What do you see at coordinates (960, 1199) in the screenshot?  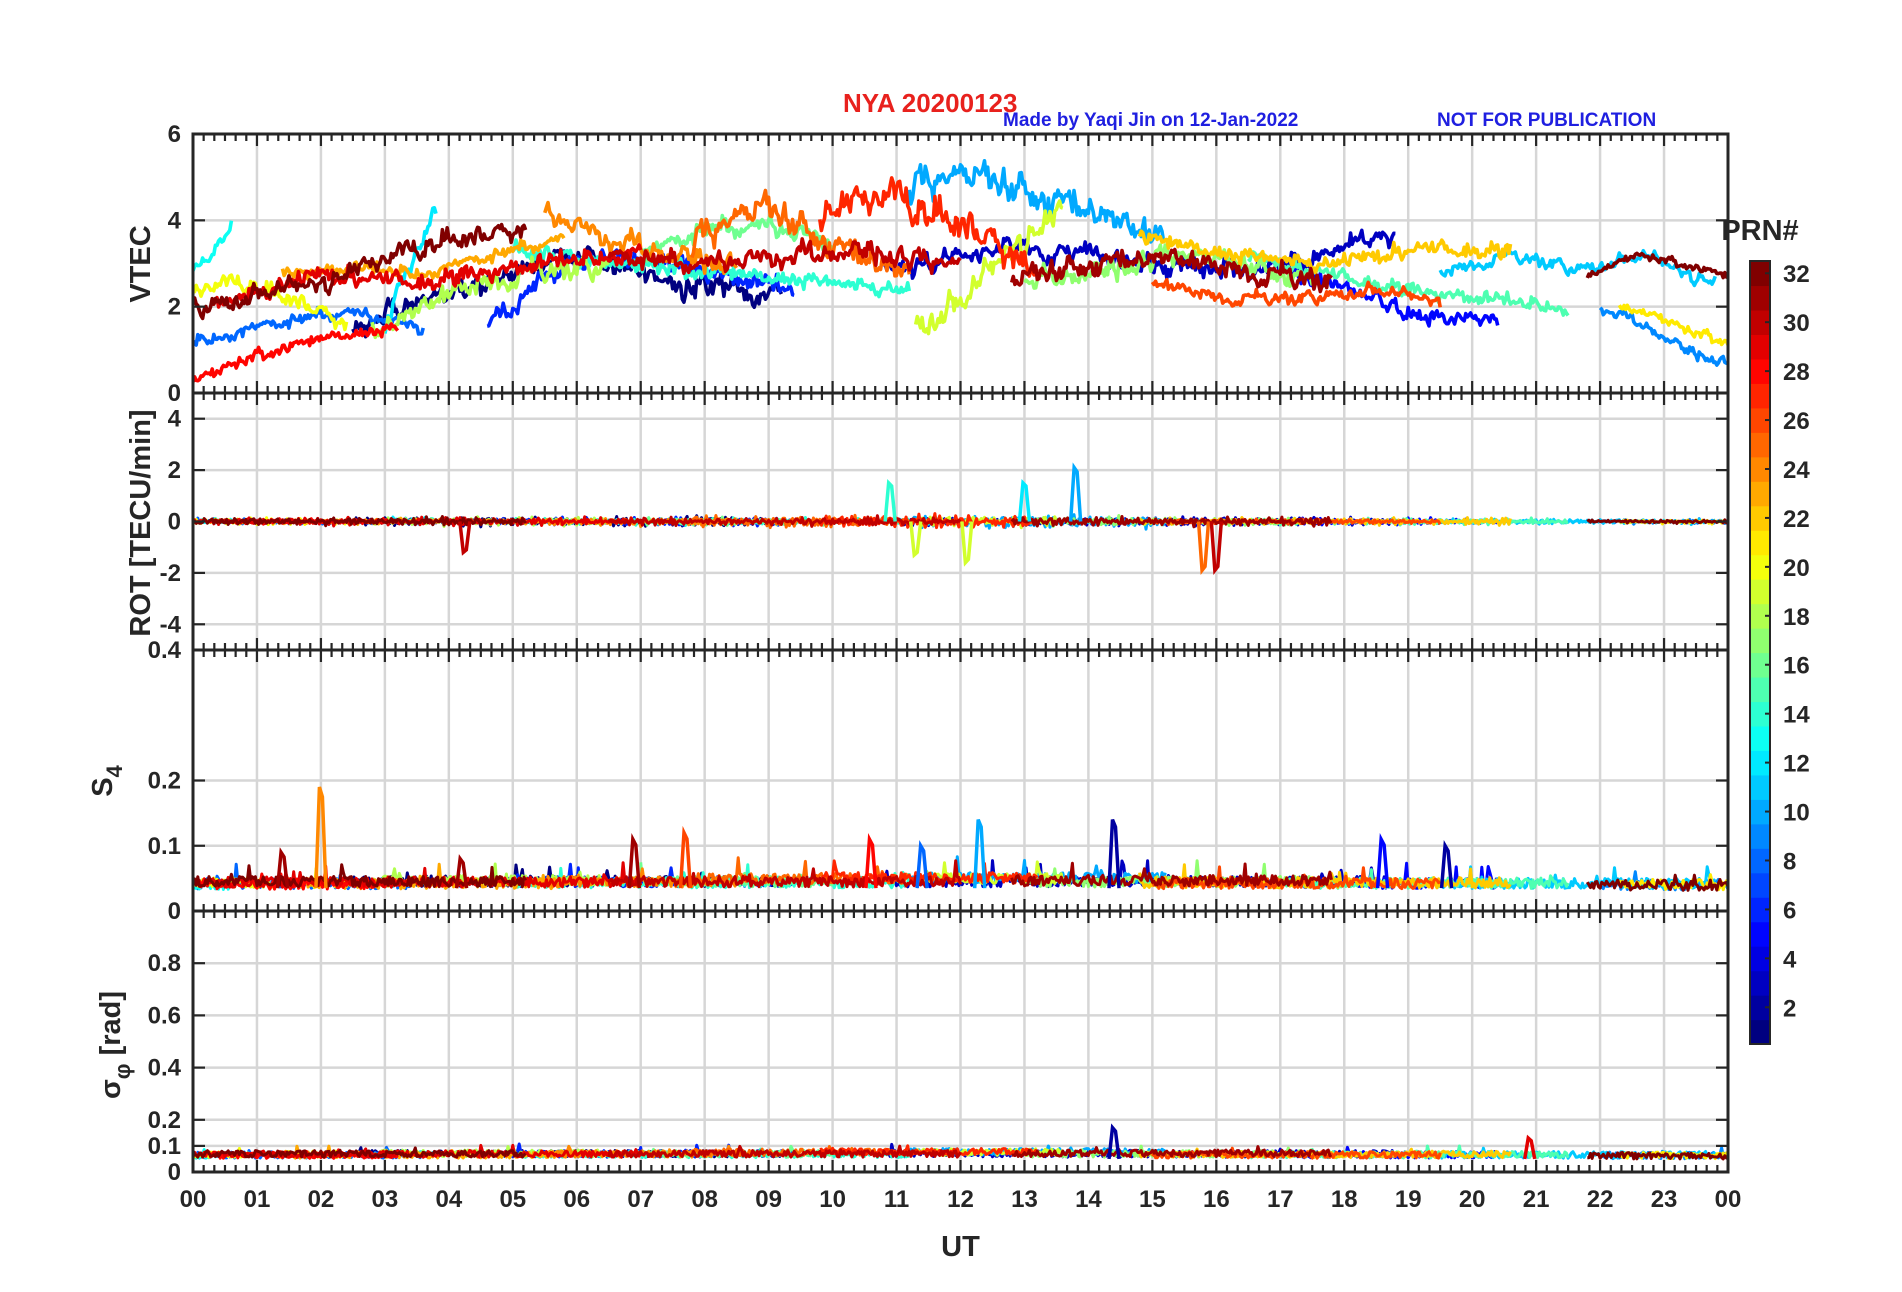 I see `x-tick-label: 12` at bounding box center [960, 1199].